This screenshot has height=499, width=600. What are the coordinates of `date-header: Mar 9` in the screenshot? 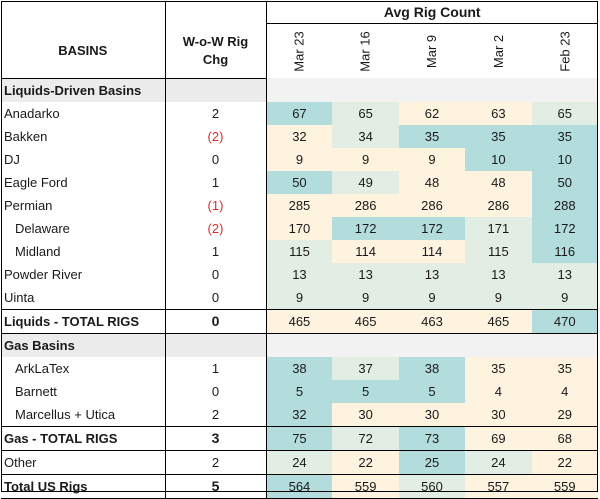 It's located at (432, 51).